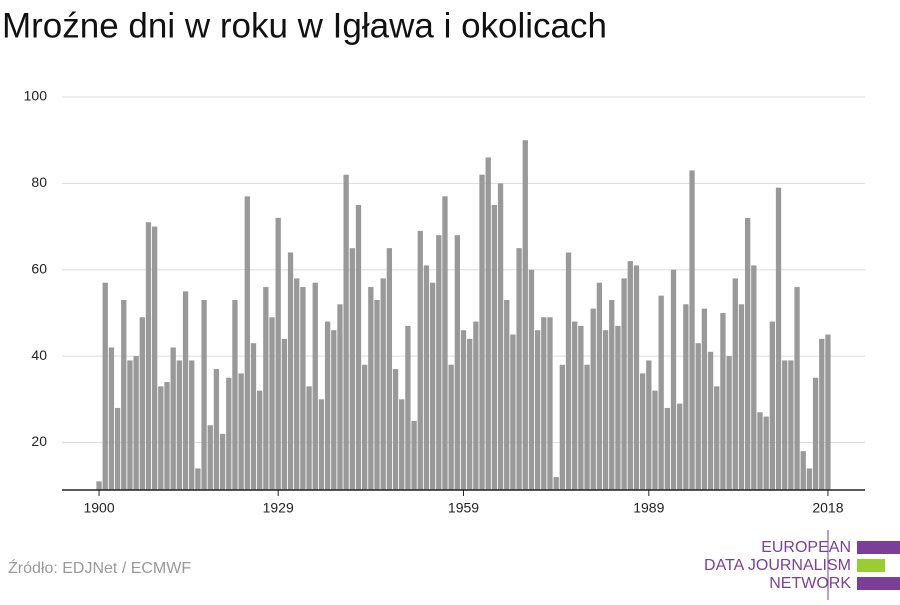  What do you see at coordinates (463, 508) in the screenshot?
I see `x-tick-label: 1959` at bounding box center [463, 508].